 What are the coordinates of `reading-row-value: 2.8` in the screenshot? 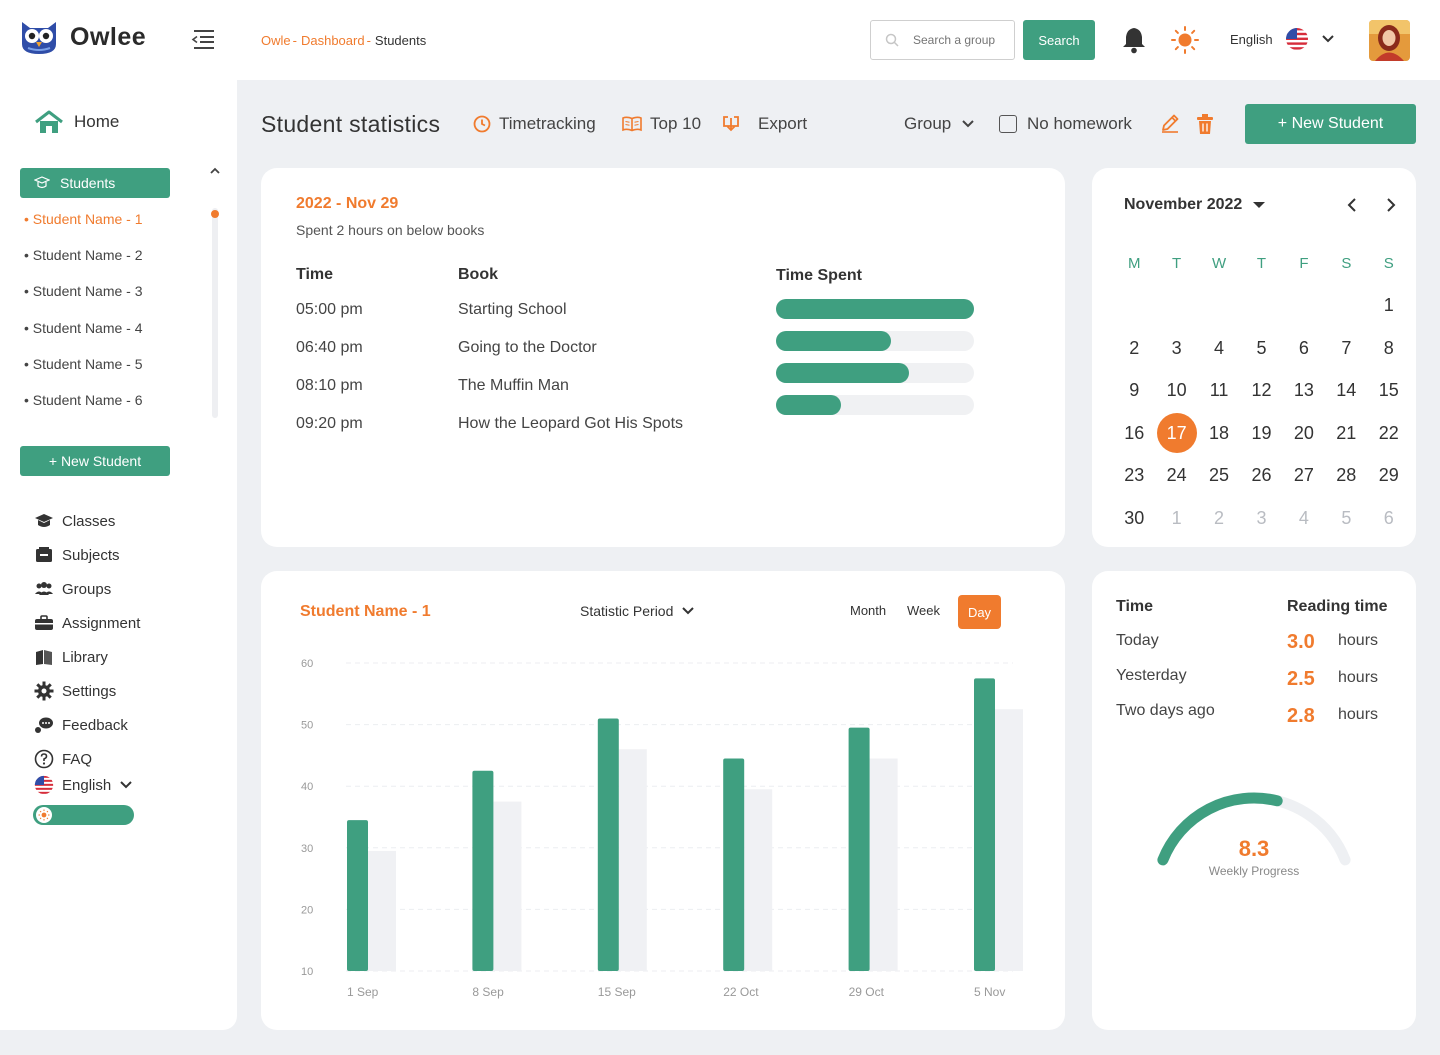 It's located at (1301, 716).